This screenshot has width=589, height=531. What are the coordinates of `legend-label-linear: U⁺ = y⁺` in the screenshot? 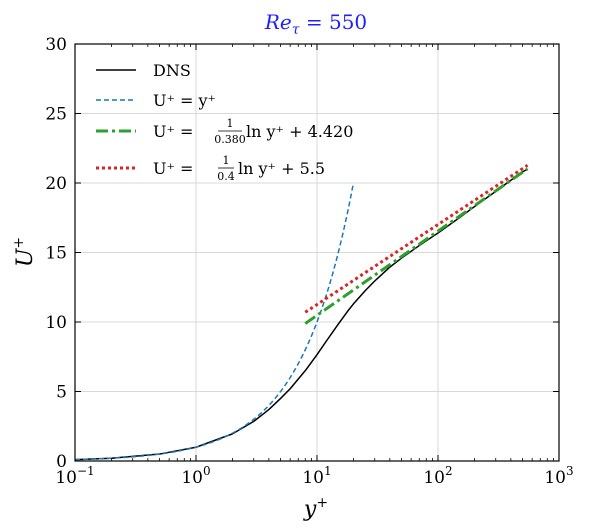 It's located at (184, 100).